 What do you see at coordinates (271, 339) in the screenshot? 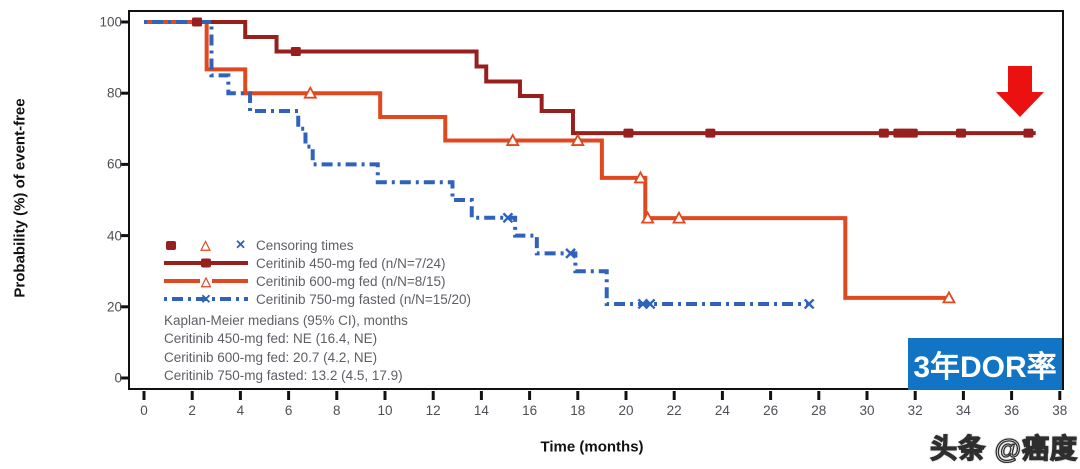
I see `median-450: Ceritinib 450-mg fed: NE (16.4, NE)` at bounding box center [271, 339].